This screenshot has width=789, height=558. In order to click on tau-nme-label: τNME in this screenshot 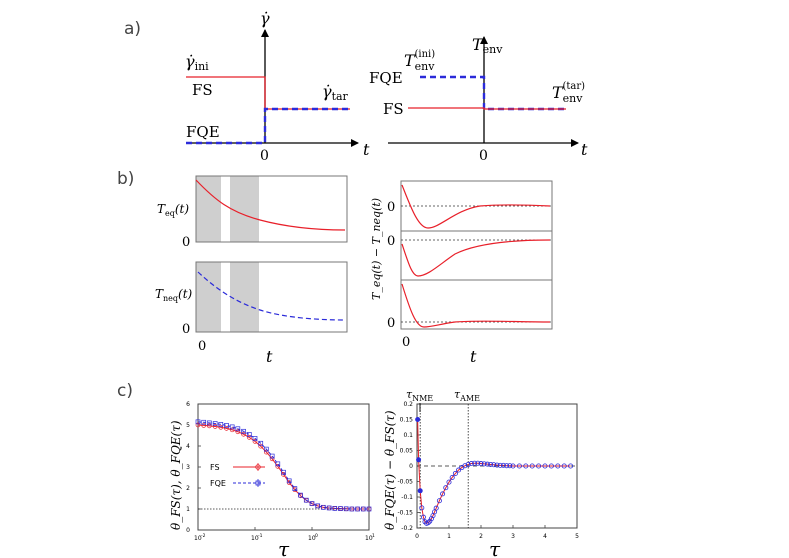, I will do `click(419, 395)`.